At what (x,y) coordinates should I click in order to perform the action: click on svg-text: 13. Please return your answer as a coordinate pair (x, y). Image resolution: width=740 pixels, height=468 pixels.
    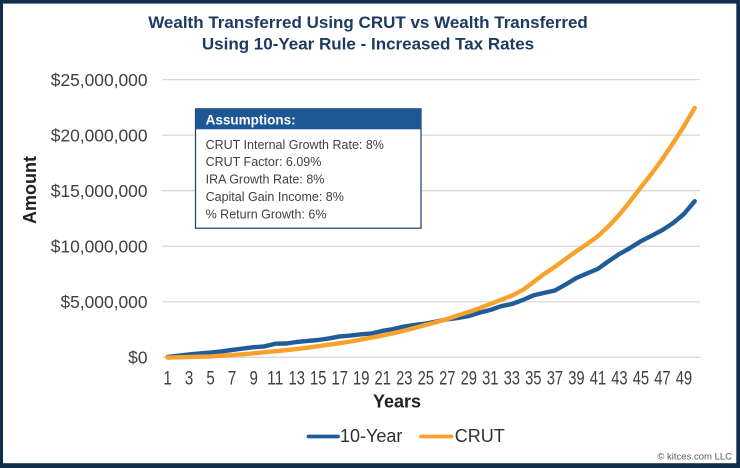
    Looking at the image, I should click on (297, 378).